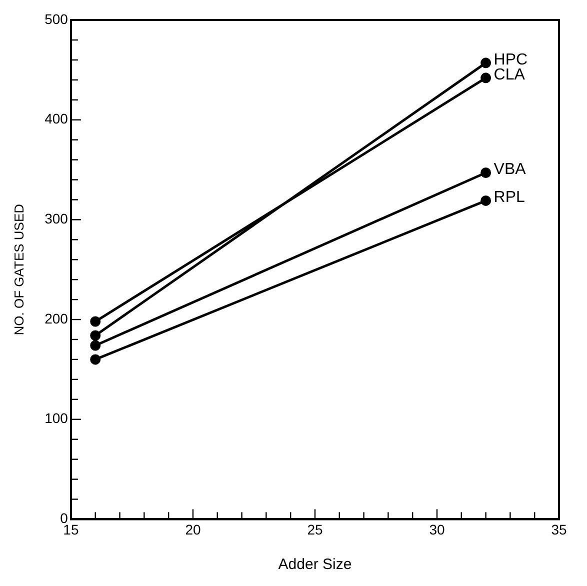  What do you see at coordinates (56, 18) in the screenshot?
I see `y-tick-label: 500` at bounding box center [56, 18].